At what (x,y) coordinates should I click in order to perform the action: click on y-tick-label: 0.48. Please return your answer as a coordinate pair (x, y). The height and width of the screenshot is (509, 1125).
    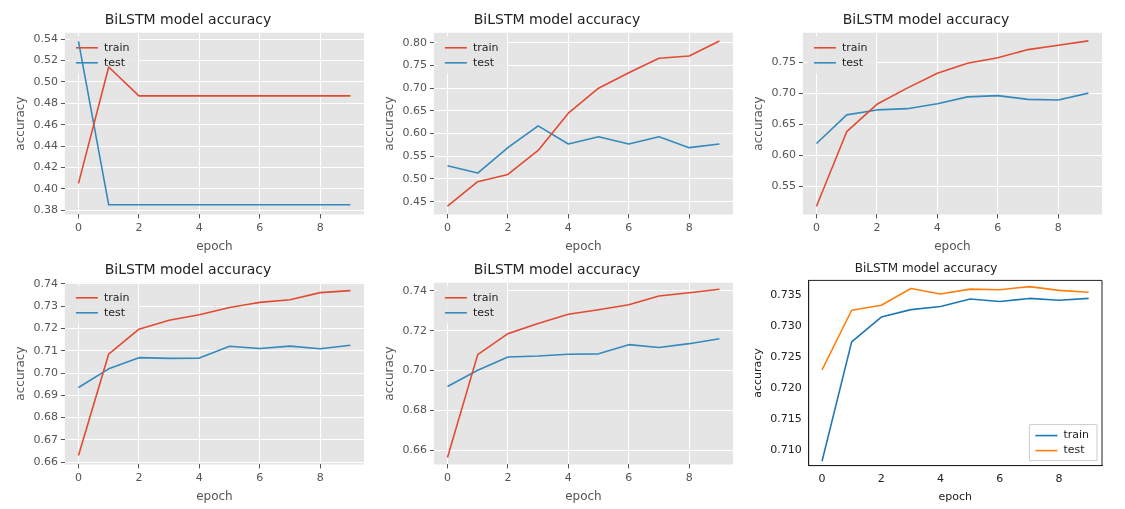
    Looking at the image, I should click on (45, 103).